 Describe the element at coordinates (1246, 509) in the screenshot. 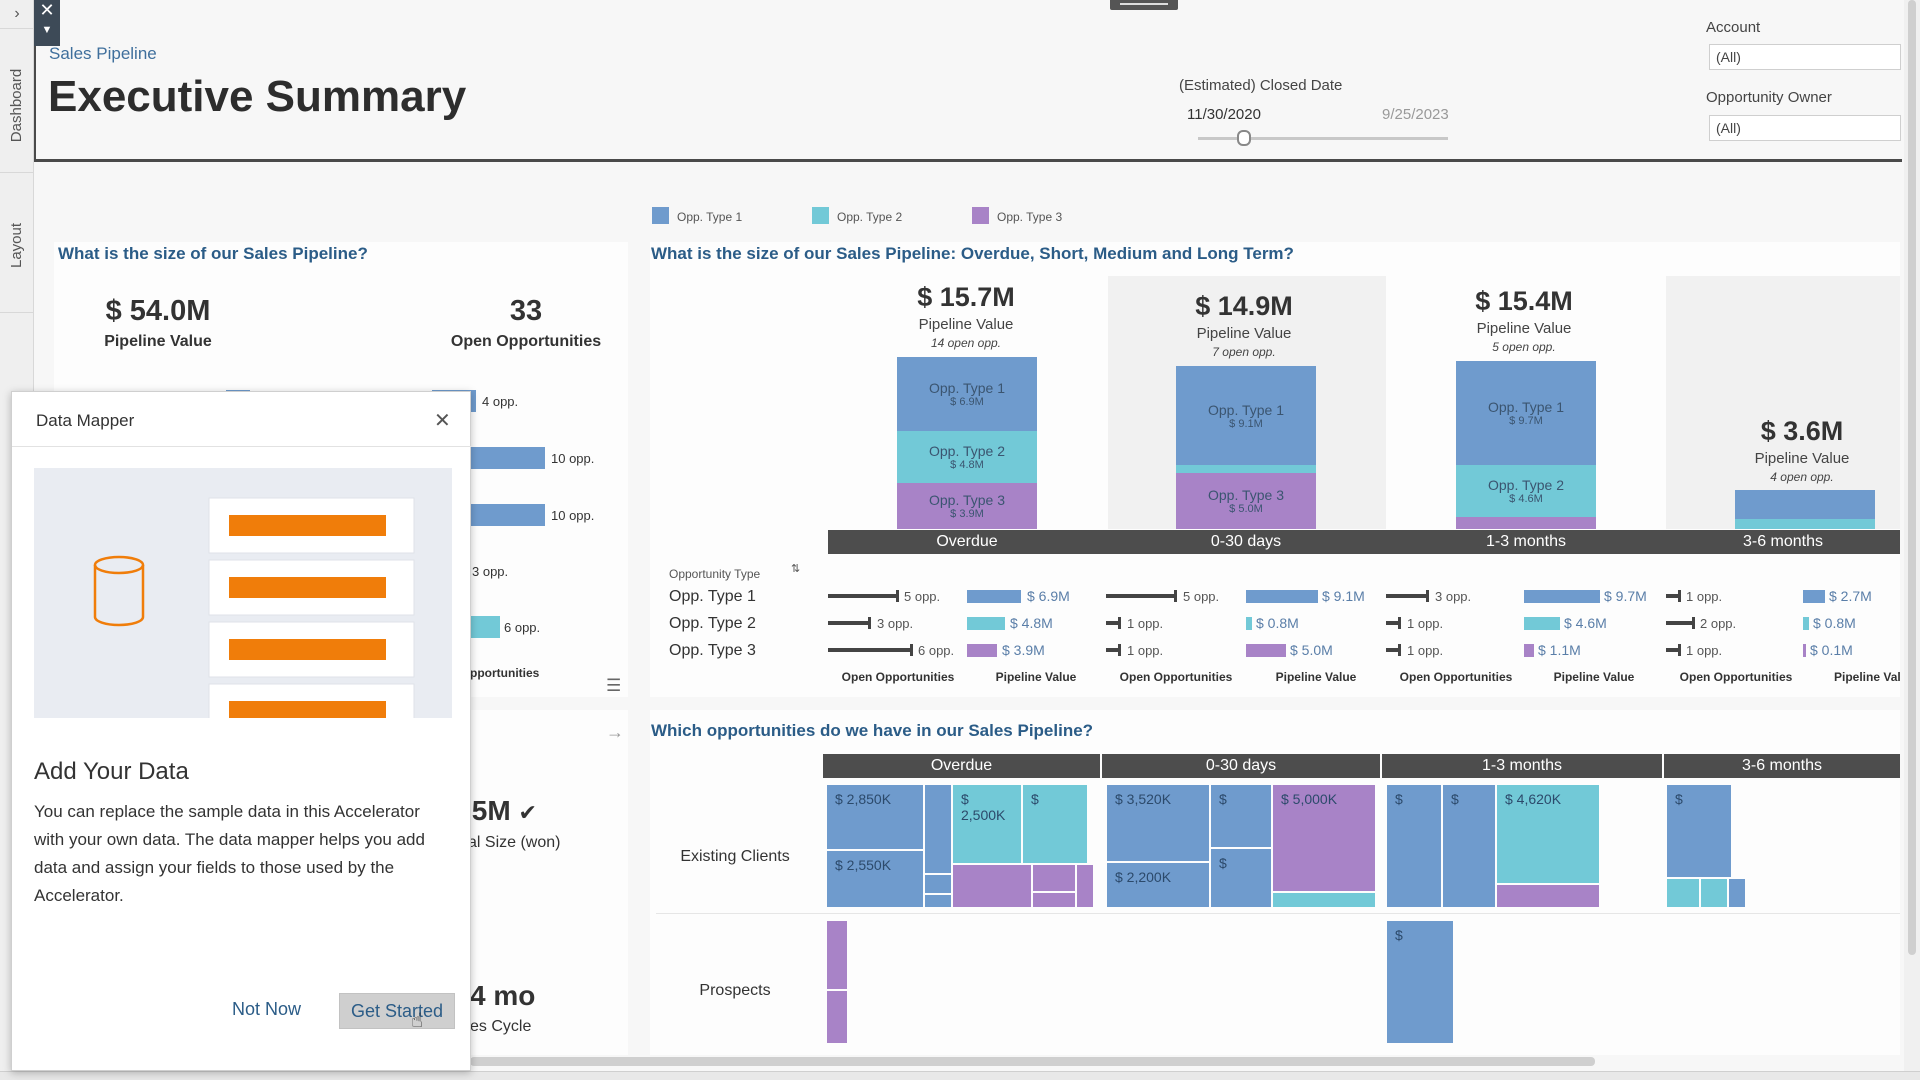

I see `seg-value-label: $ 5.0M` at that location.